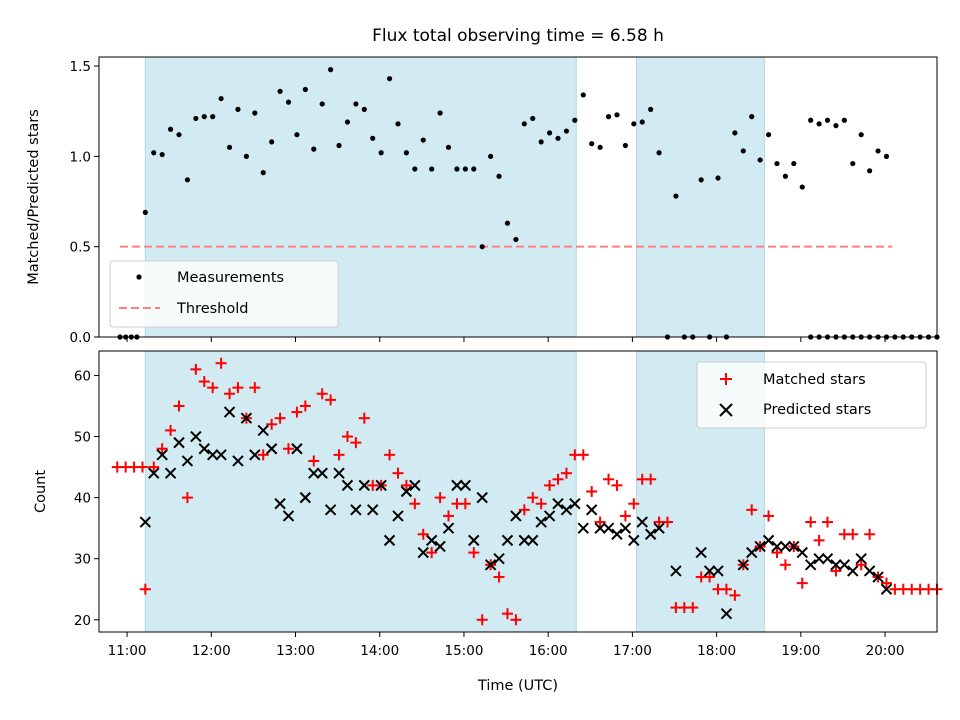 The height and width of the screenshot is (720, 960). Describe the element at coordinates (224, 294) in the screenshot. I see `top-legend-box` at that location.